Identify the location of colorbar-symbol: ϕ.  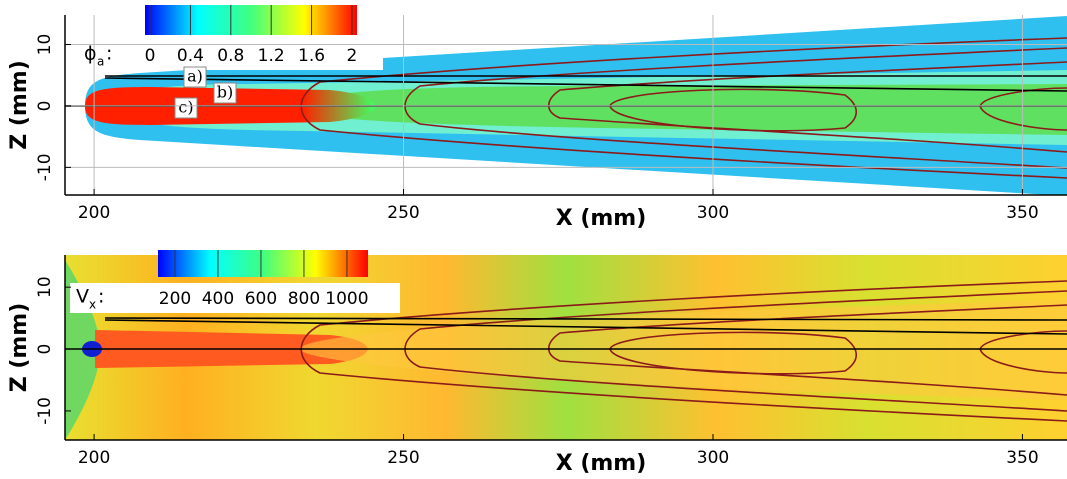
(90, 54).